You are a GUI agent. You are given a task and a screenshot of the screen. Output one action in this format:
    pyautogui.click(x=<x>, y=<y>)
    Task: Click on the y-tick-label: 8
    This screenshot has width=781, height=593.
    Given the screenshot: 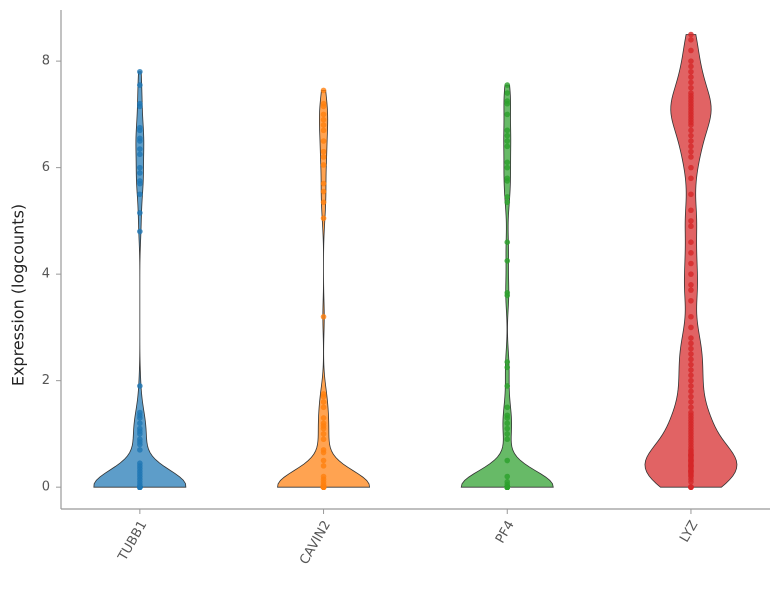 What is the action you would take?
    pyautogui.click(x=46, y=61)
    